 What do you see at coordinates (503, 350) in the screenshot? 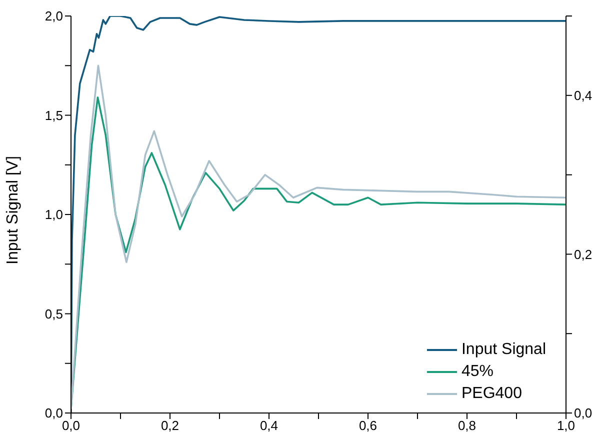
I see `legend-label: Input Signal` at bounding box center [503, 350].